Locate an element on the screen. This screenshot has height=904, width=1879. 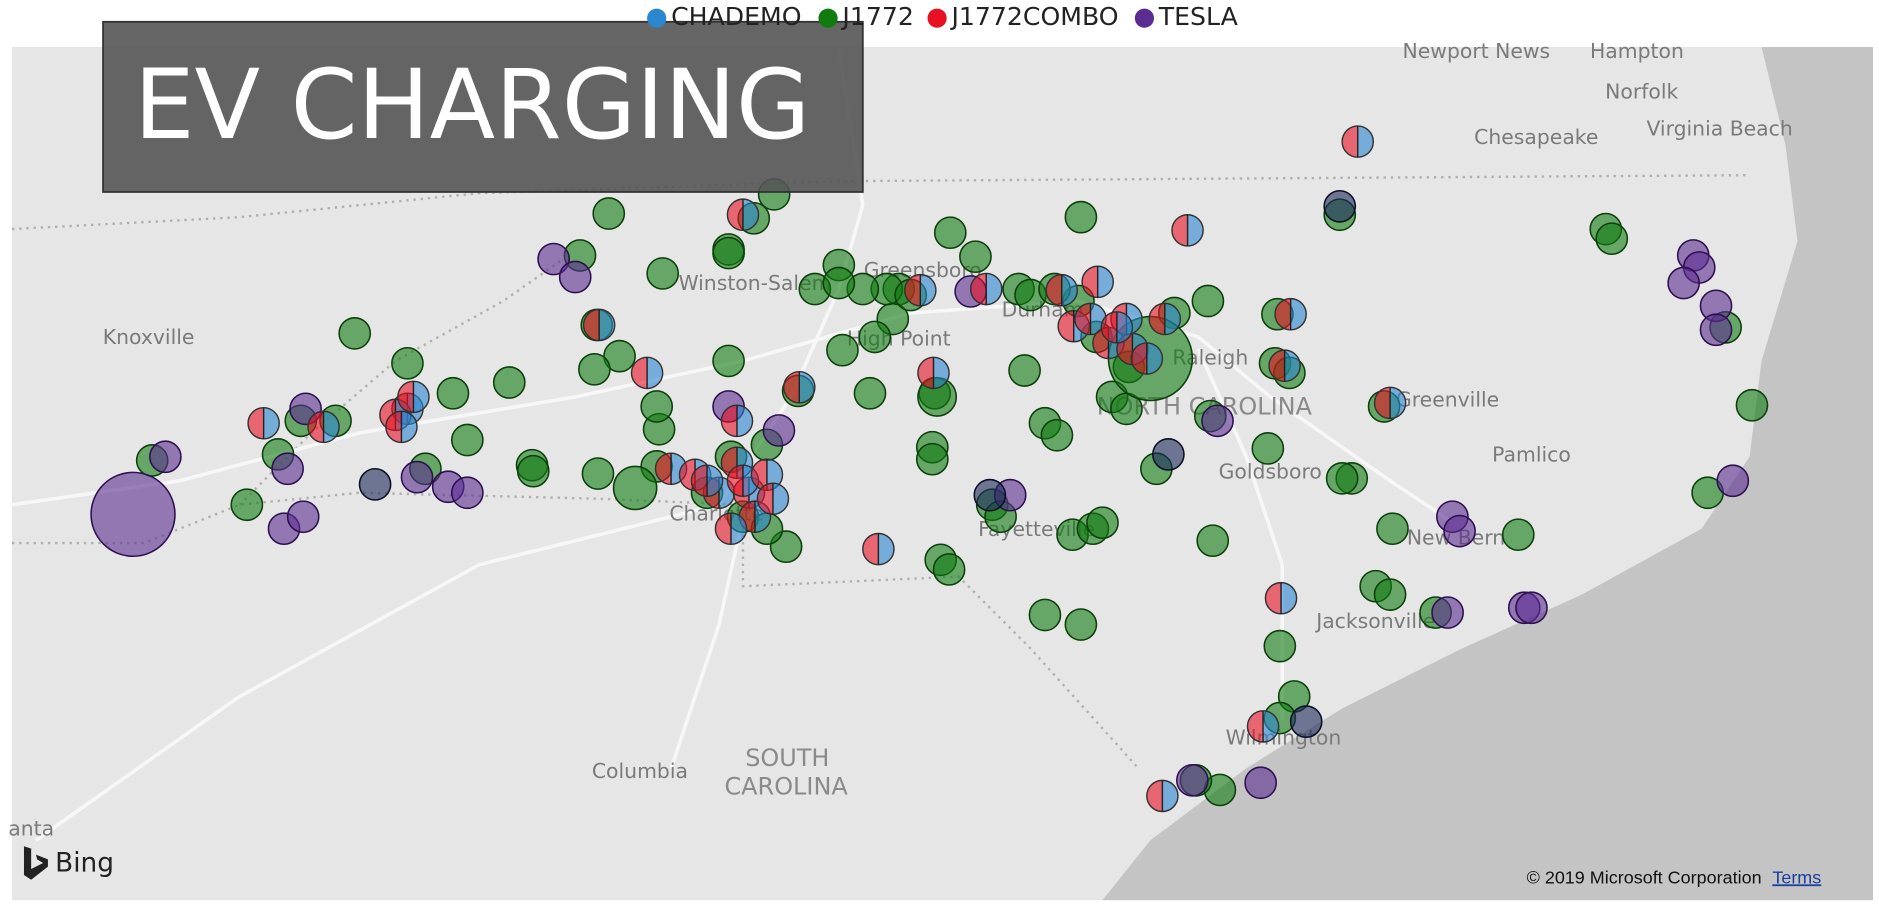
legend-item: J1772COMBO is located at coordinates (1023, 16).